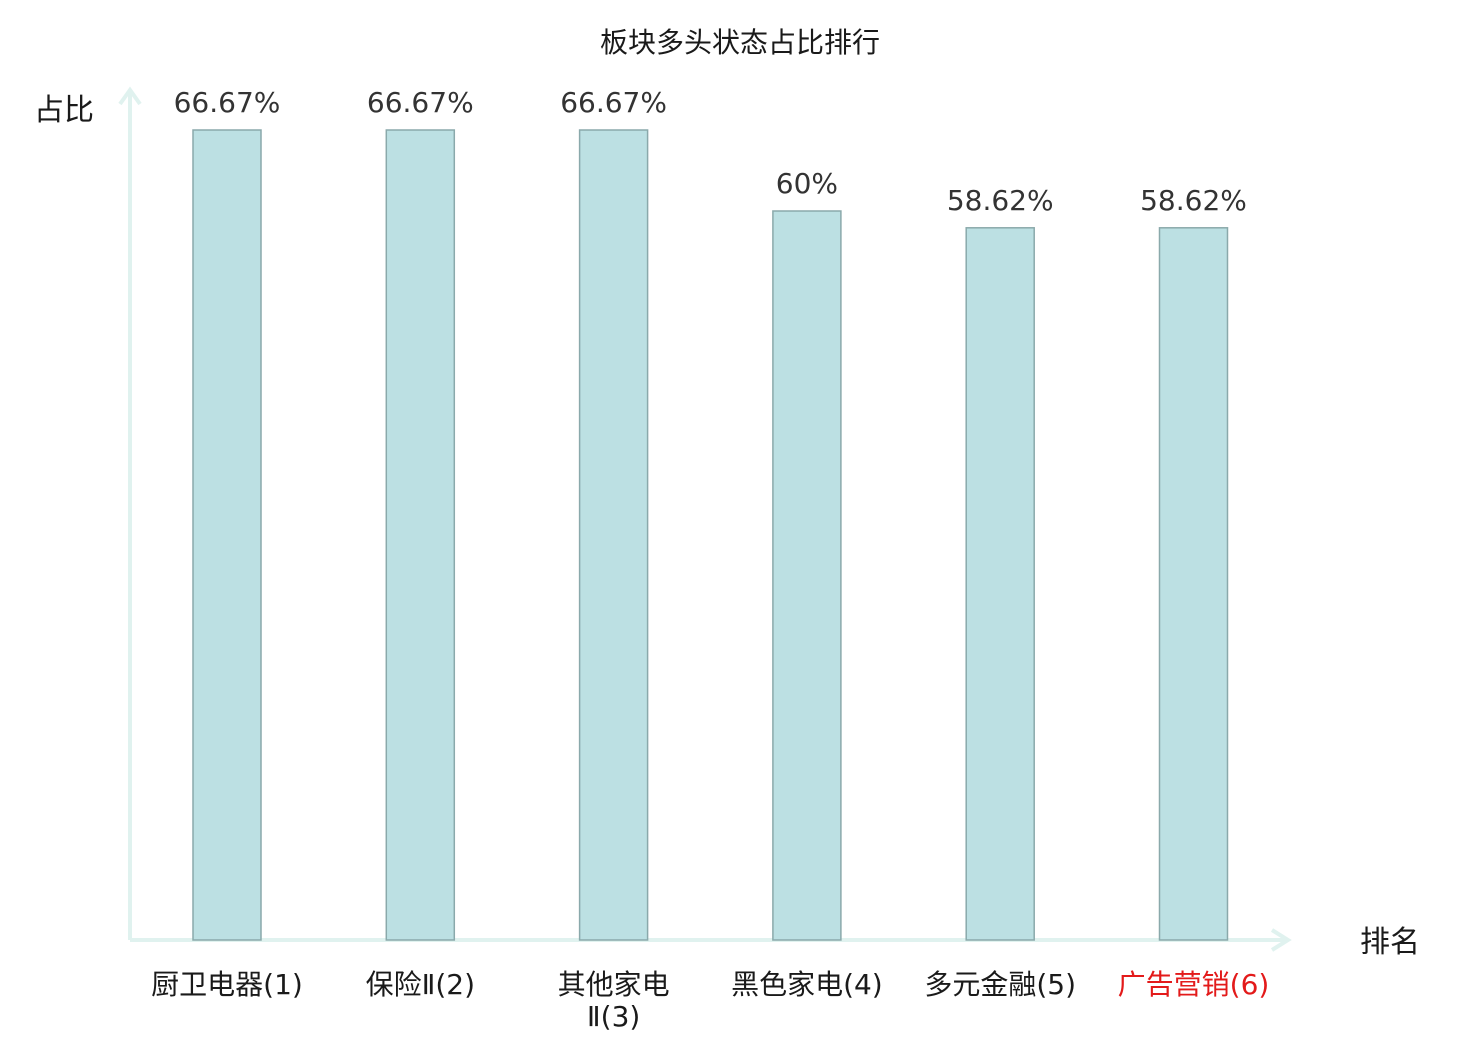  I want to click on value-label-1: 66.67%, so click(227, 102).